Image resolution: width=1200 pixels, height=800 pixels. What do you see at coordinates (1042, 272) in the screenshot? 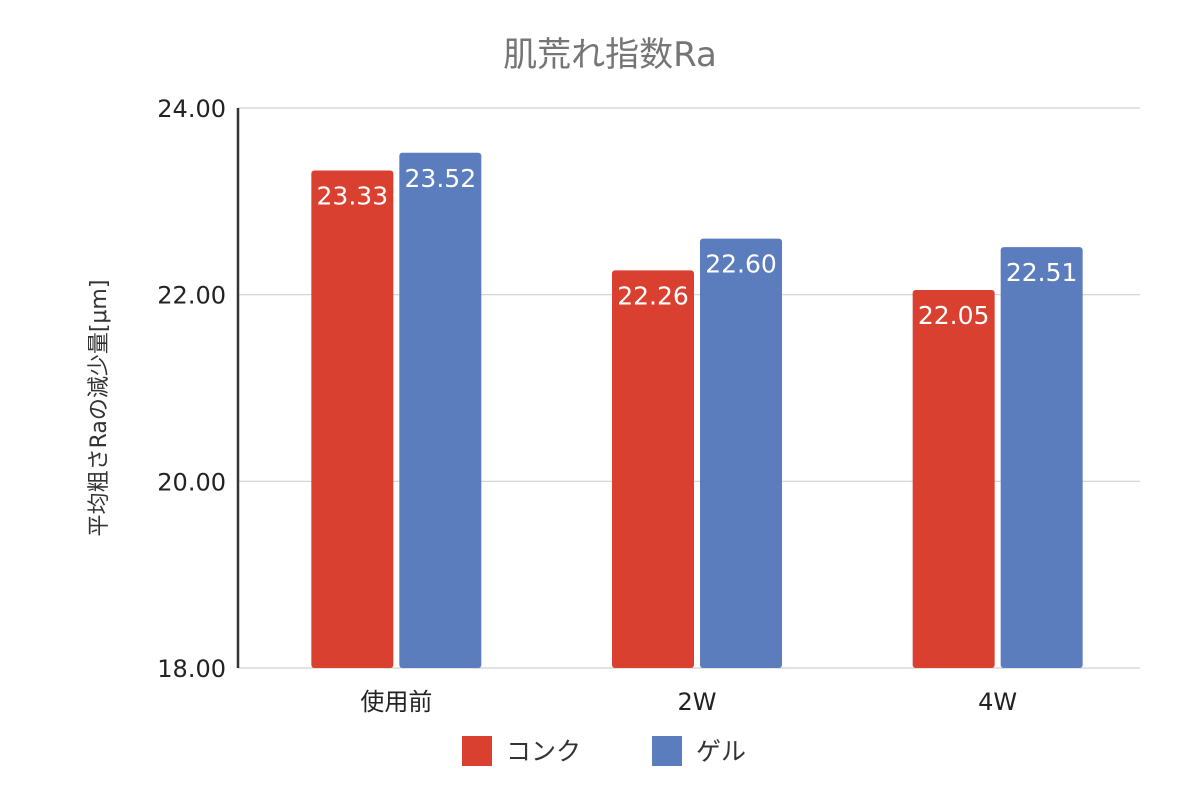
I see `data-label: 22.51` at bounding box center [1042, 272].